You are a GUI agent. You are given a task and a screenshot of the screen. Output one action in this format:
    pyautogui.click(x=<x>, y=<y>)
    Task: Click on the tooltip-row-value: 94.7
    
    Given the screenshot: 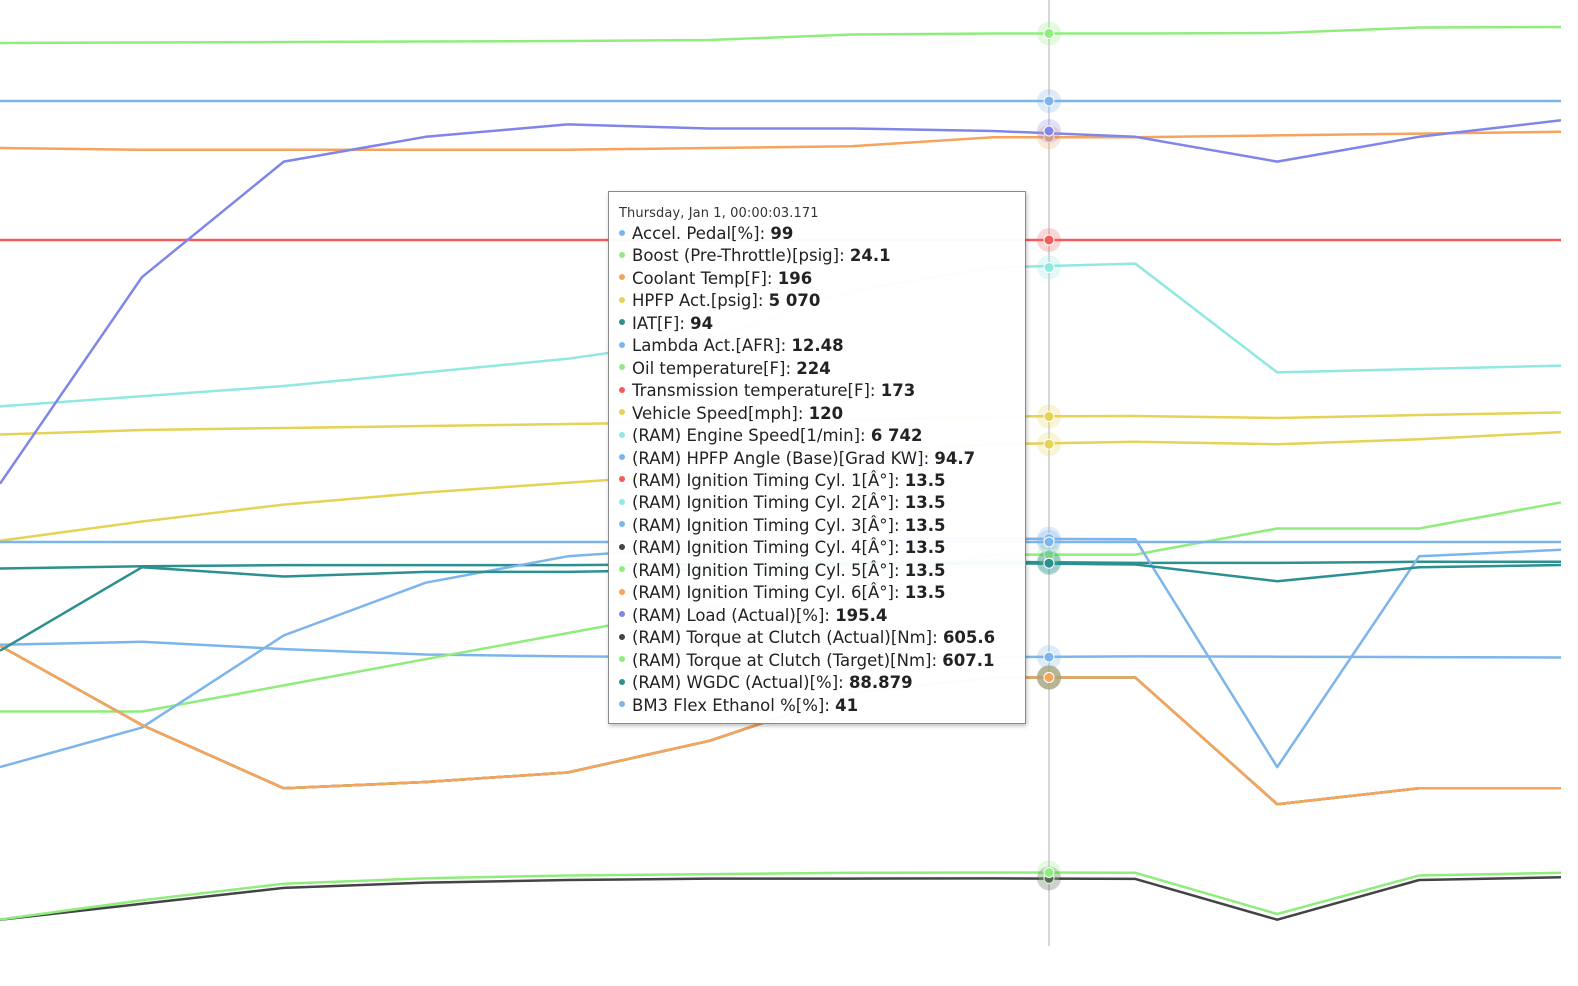 What is the action you would take?
    pyautogui.click(x=955, y=458)
    